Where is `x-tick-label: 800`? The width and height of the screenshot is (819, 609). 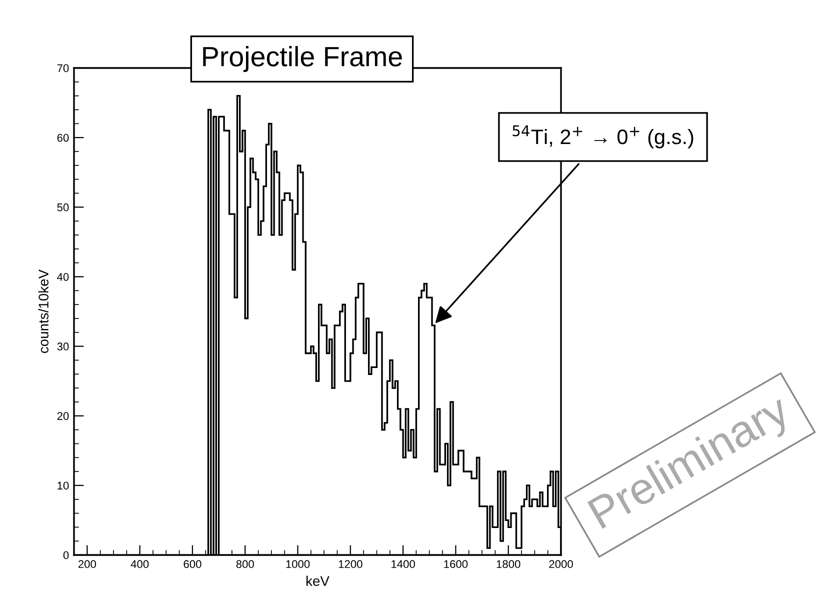
x-tick-label: 800 is located at coordinates (245, 564).